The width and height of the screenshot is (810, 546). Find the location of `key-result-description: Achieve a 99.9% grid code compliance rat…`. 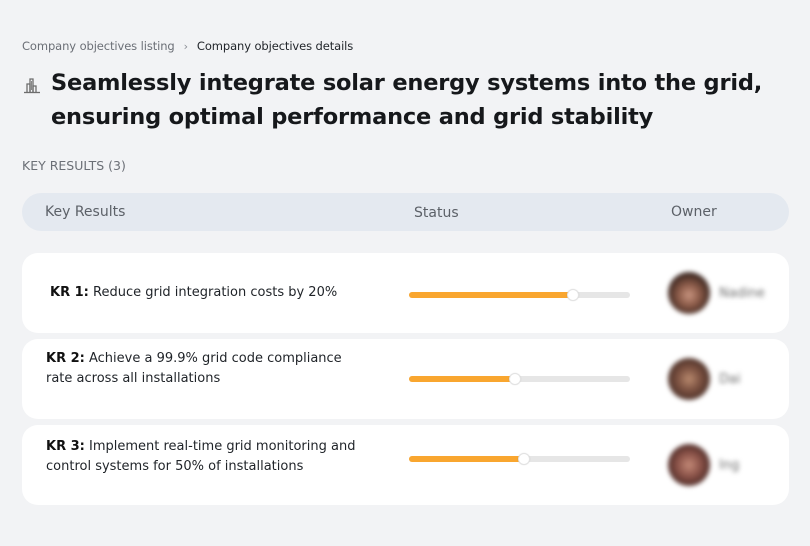

key-result-description: Achieve a 99.9% grid code compliance rat… is located at coordinates (194, 368).